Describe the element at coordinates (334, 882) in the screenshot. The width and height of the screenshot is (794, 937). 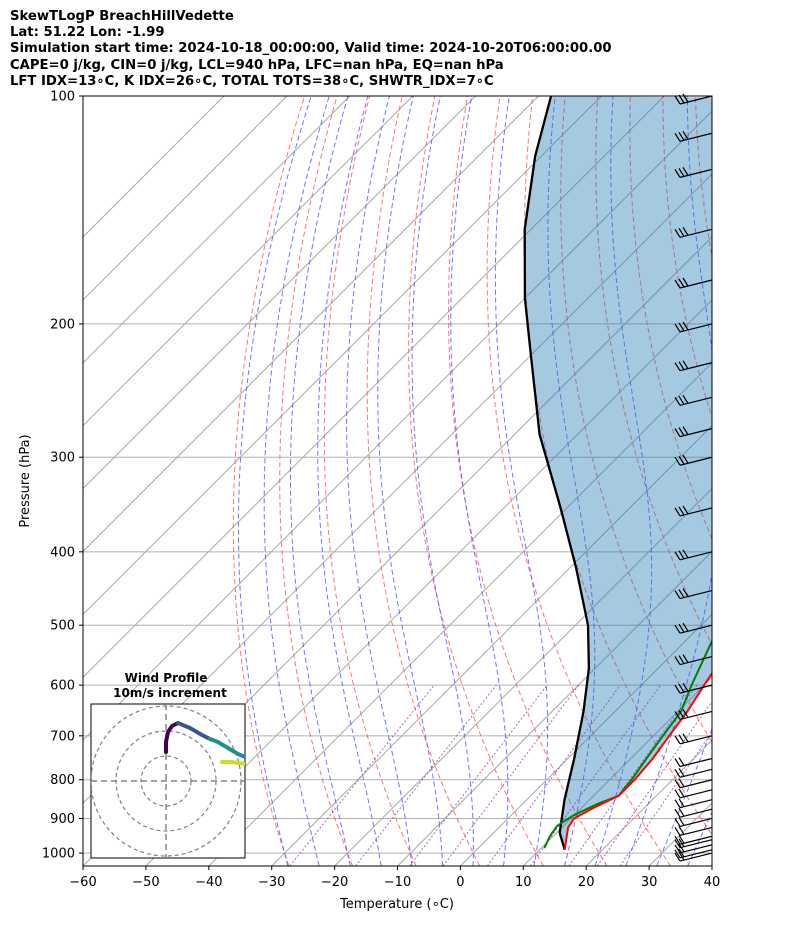
I see `x-tick-label: −20` at that location.